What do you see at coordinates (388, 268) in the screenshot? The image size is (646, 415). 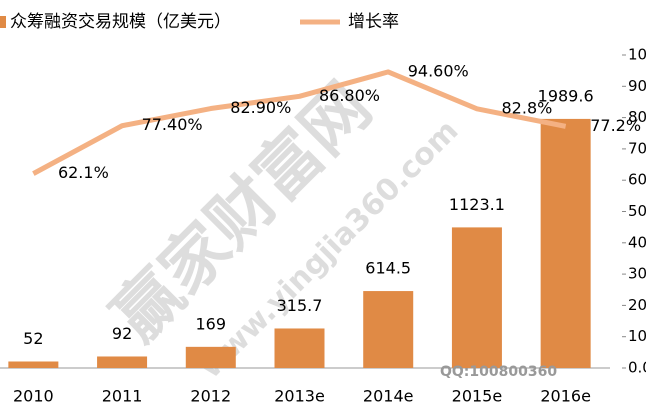 I see `bar-value-label: 614.5` at bounding box center [388, 268].